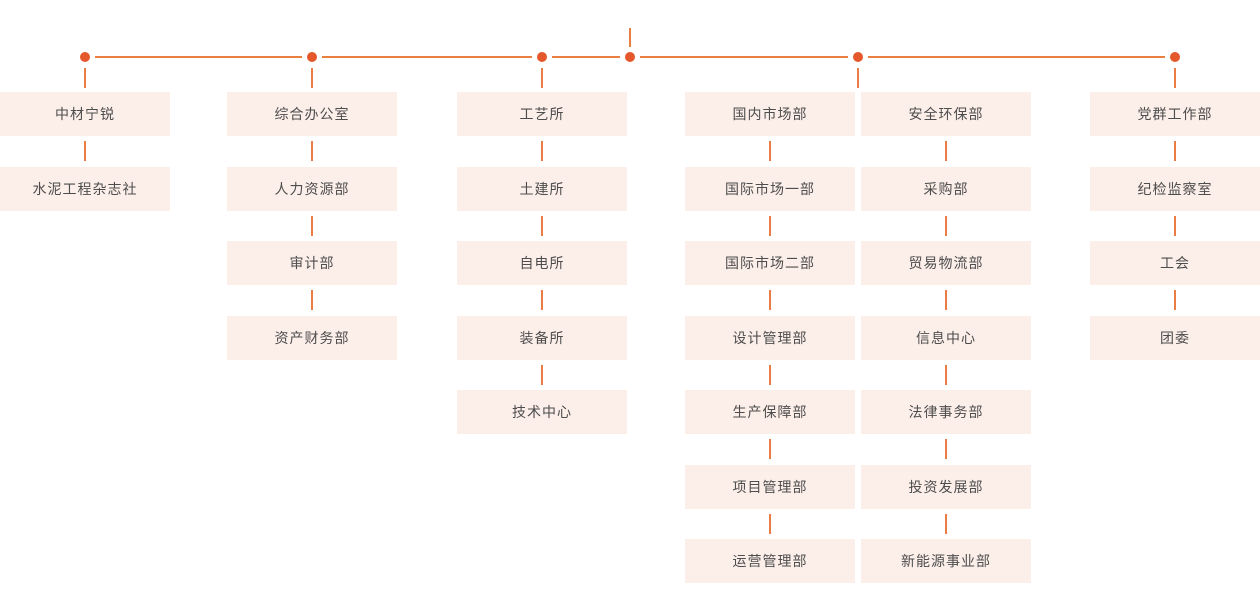 The height and width of the screenshot is (614, 1260). I want to click on org-node: 团委, so click(1175, 325).